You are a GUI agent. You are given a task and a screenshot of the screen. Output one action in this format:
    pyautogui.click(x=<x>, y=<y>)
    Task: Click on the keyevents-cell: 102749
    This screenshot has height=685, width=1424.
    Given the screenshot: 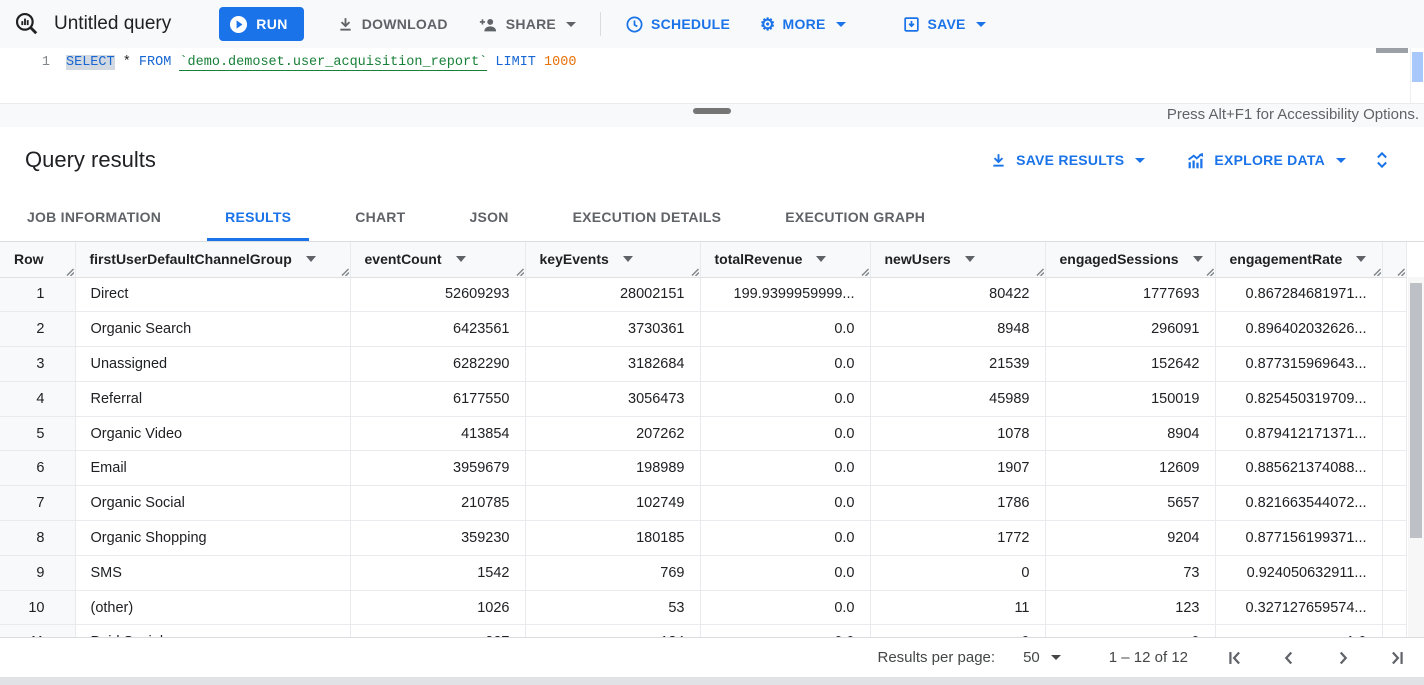 What is the action you would take?
    pyautogui.click(x=613, y=503)
    